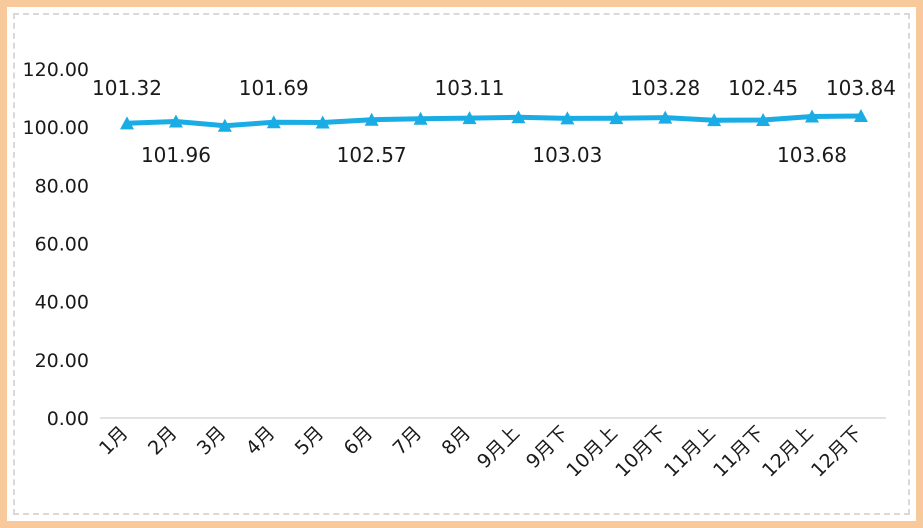 The image size is (923, 528). What do you see at coordinates (592, 452) in the screenshot?
I see `x-tick-label: 10月上` at bounding box center [592, 452].